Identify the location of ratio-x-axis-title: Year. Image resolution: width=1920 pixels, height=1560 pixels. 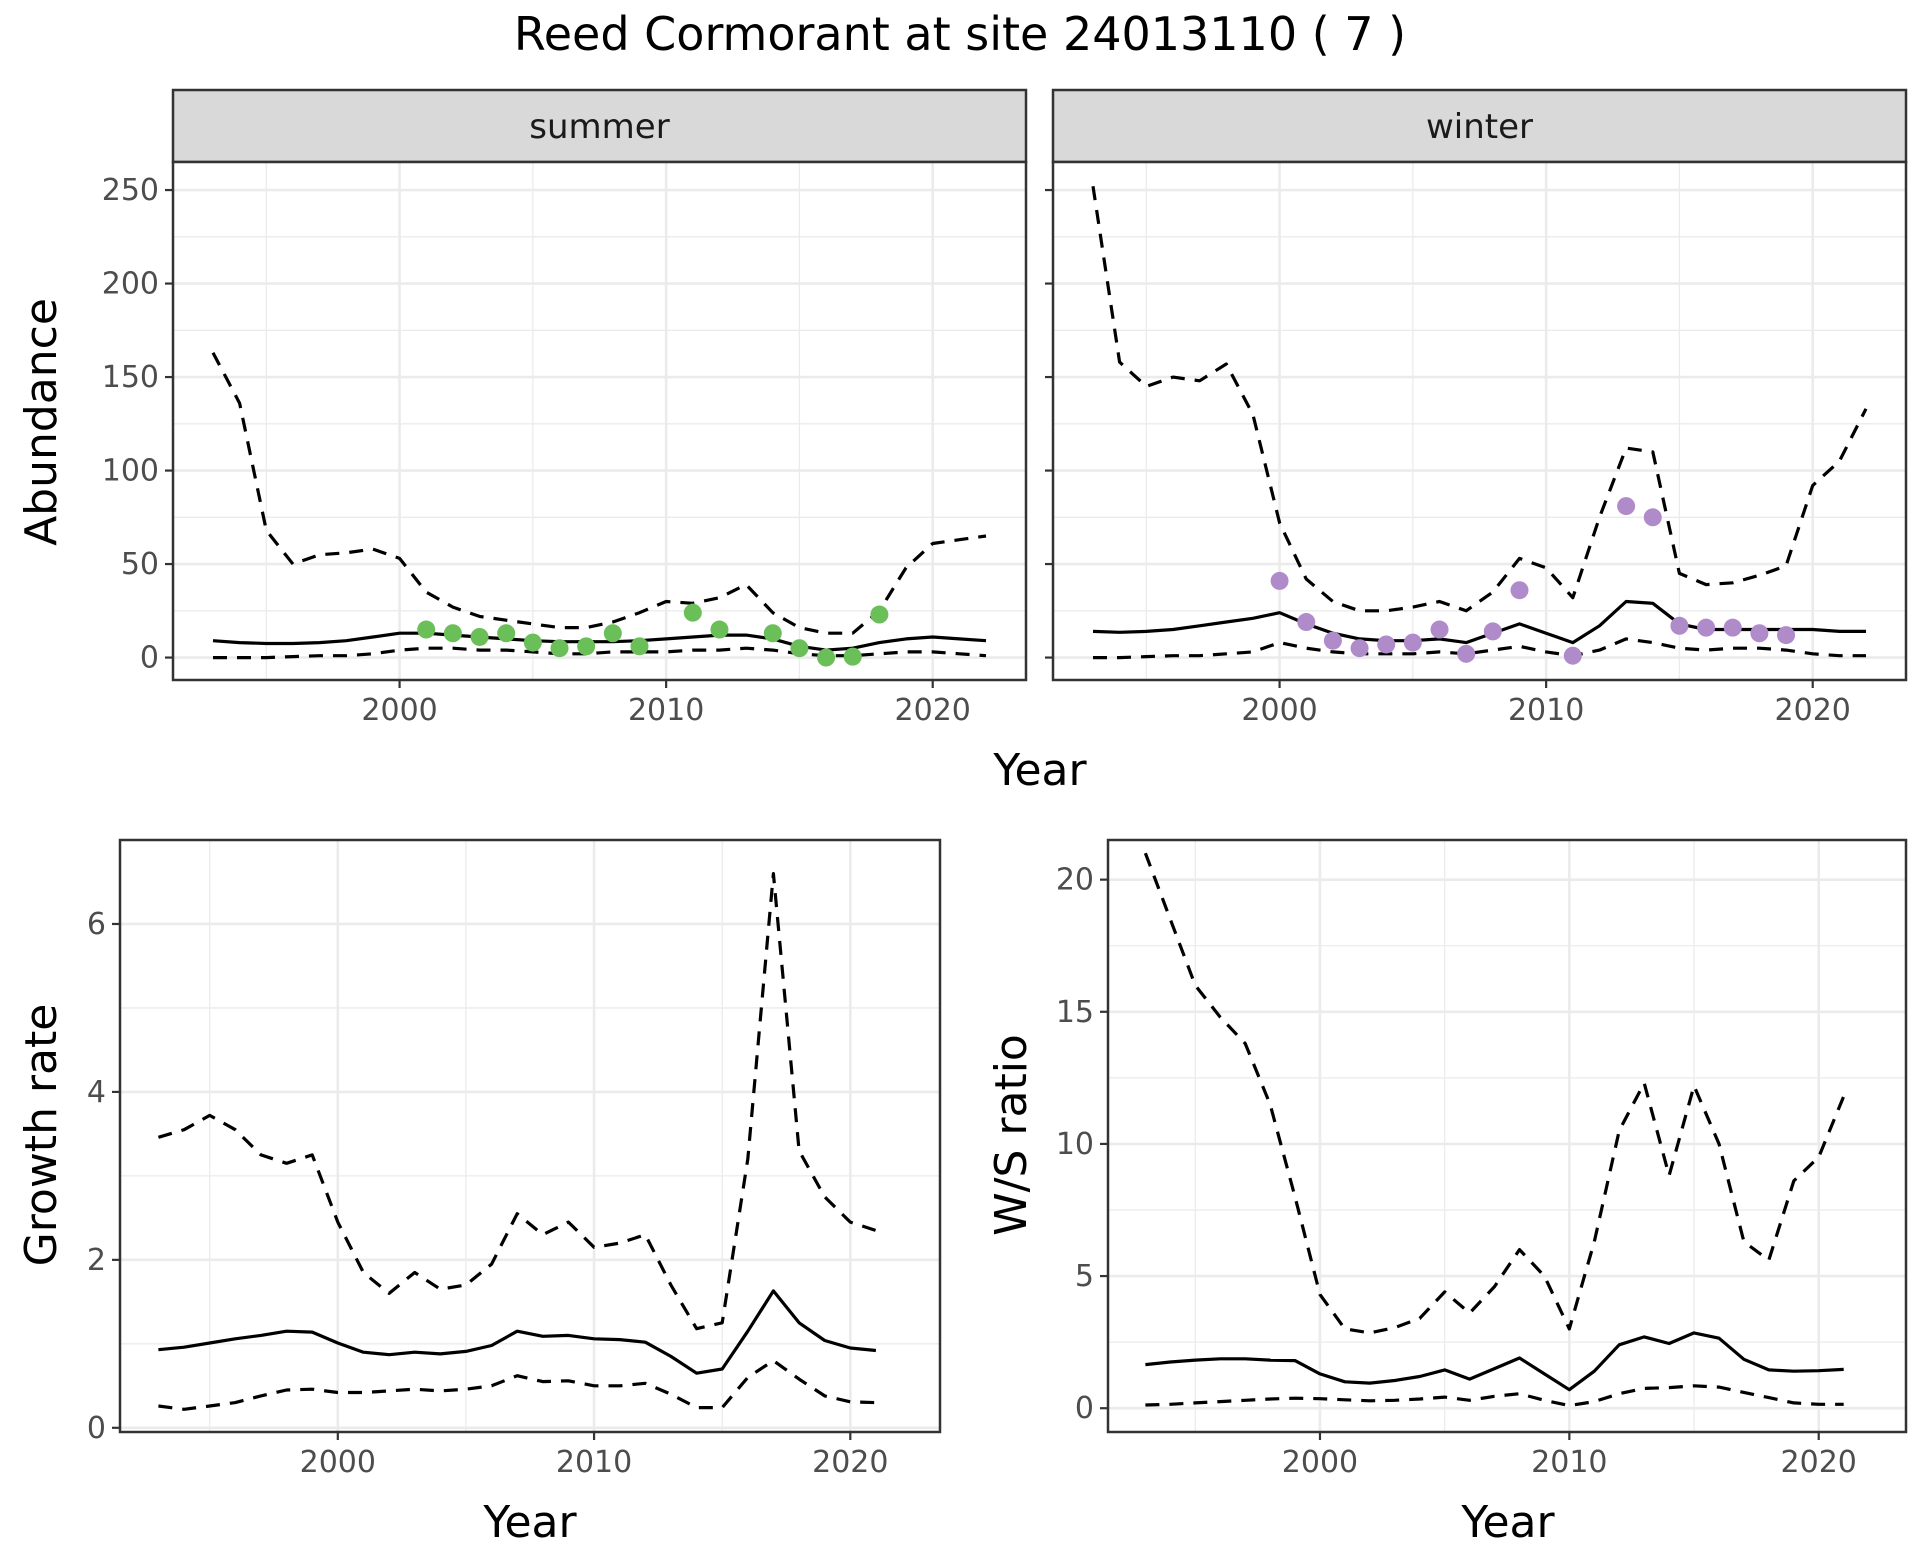
(1507, 1522).